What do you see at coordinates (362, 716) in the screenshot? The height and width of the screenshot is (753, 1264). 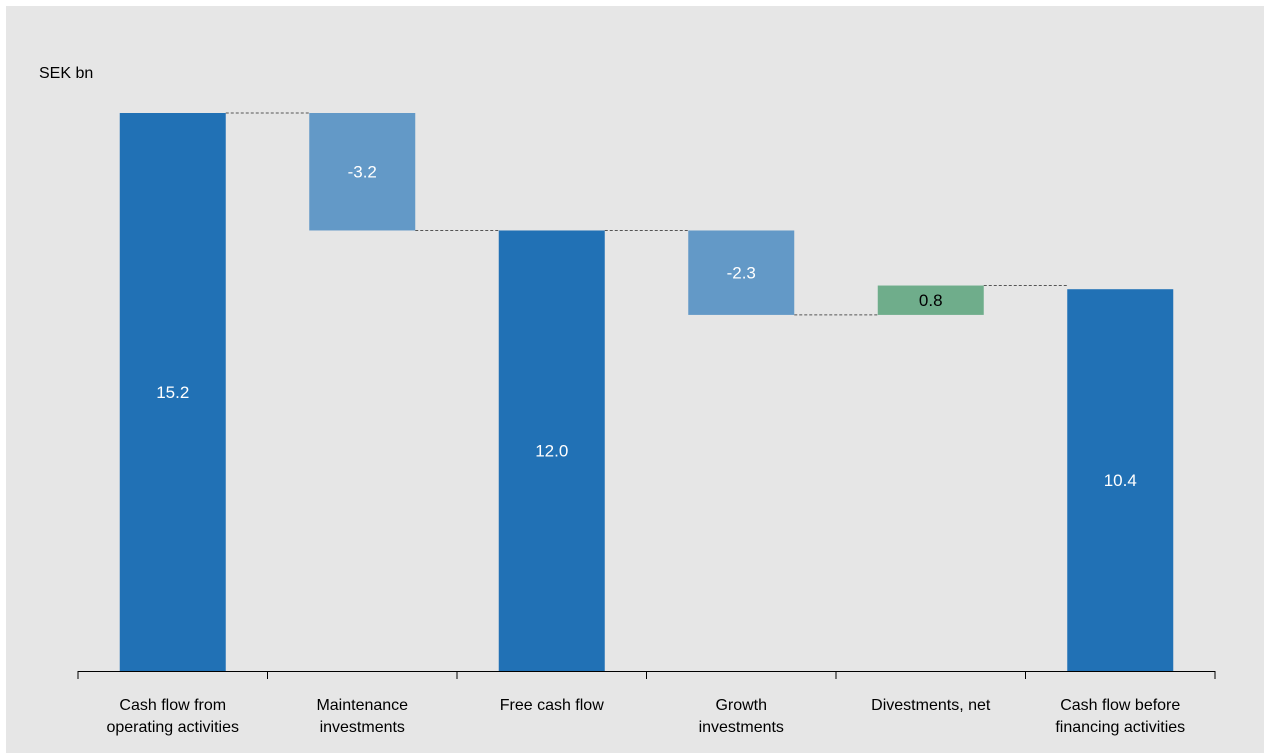 I see `category-label: Maintenance investments` at bounding box center [362, 716].